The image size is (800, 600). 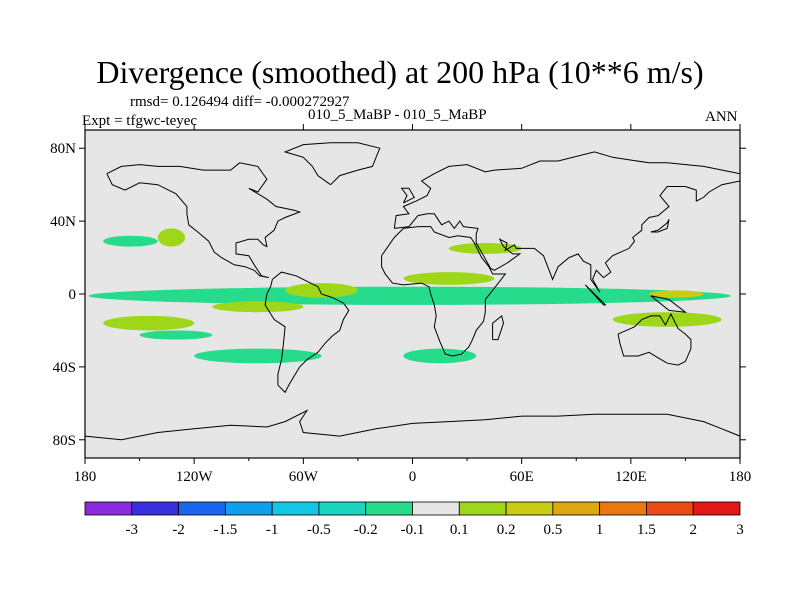 What do you see at coordinates (132, 530) in the screenshot?
I see `colorbar-label-0: -3` at bounding box center [132, 530].